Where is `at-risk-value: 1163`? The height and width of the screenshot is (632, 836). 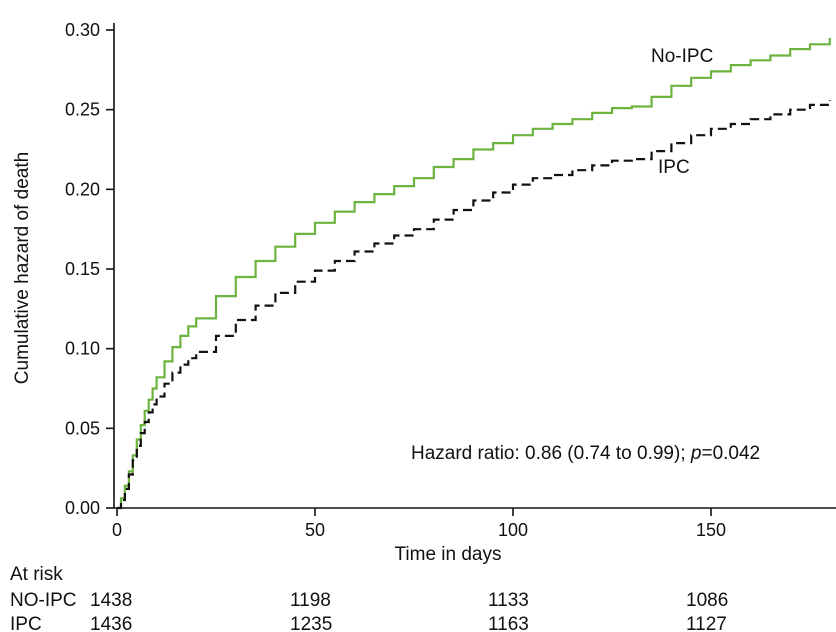 at-risk-value: 1163 is located at coordinates (508, 623).